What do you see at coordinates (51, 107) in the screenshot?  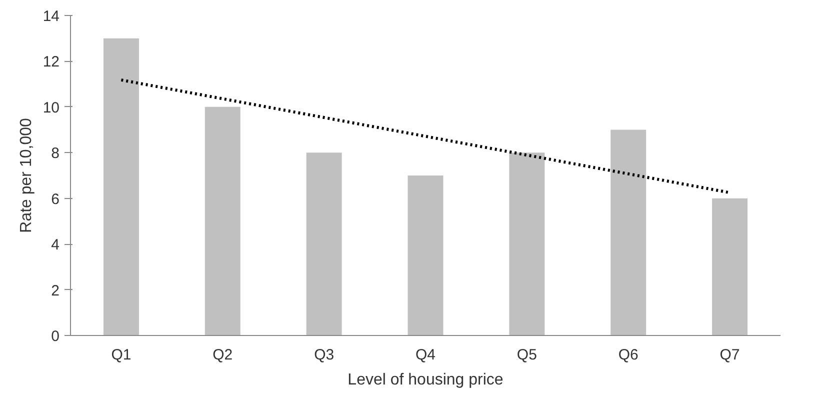 I see `y-tick-label: 10` at bounding box center [51, 107].